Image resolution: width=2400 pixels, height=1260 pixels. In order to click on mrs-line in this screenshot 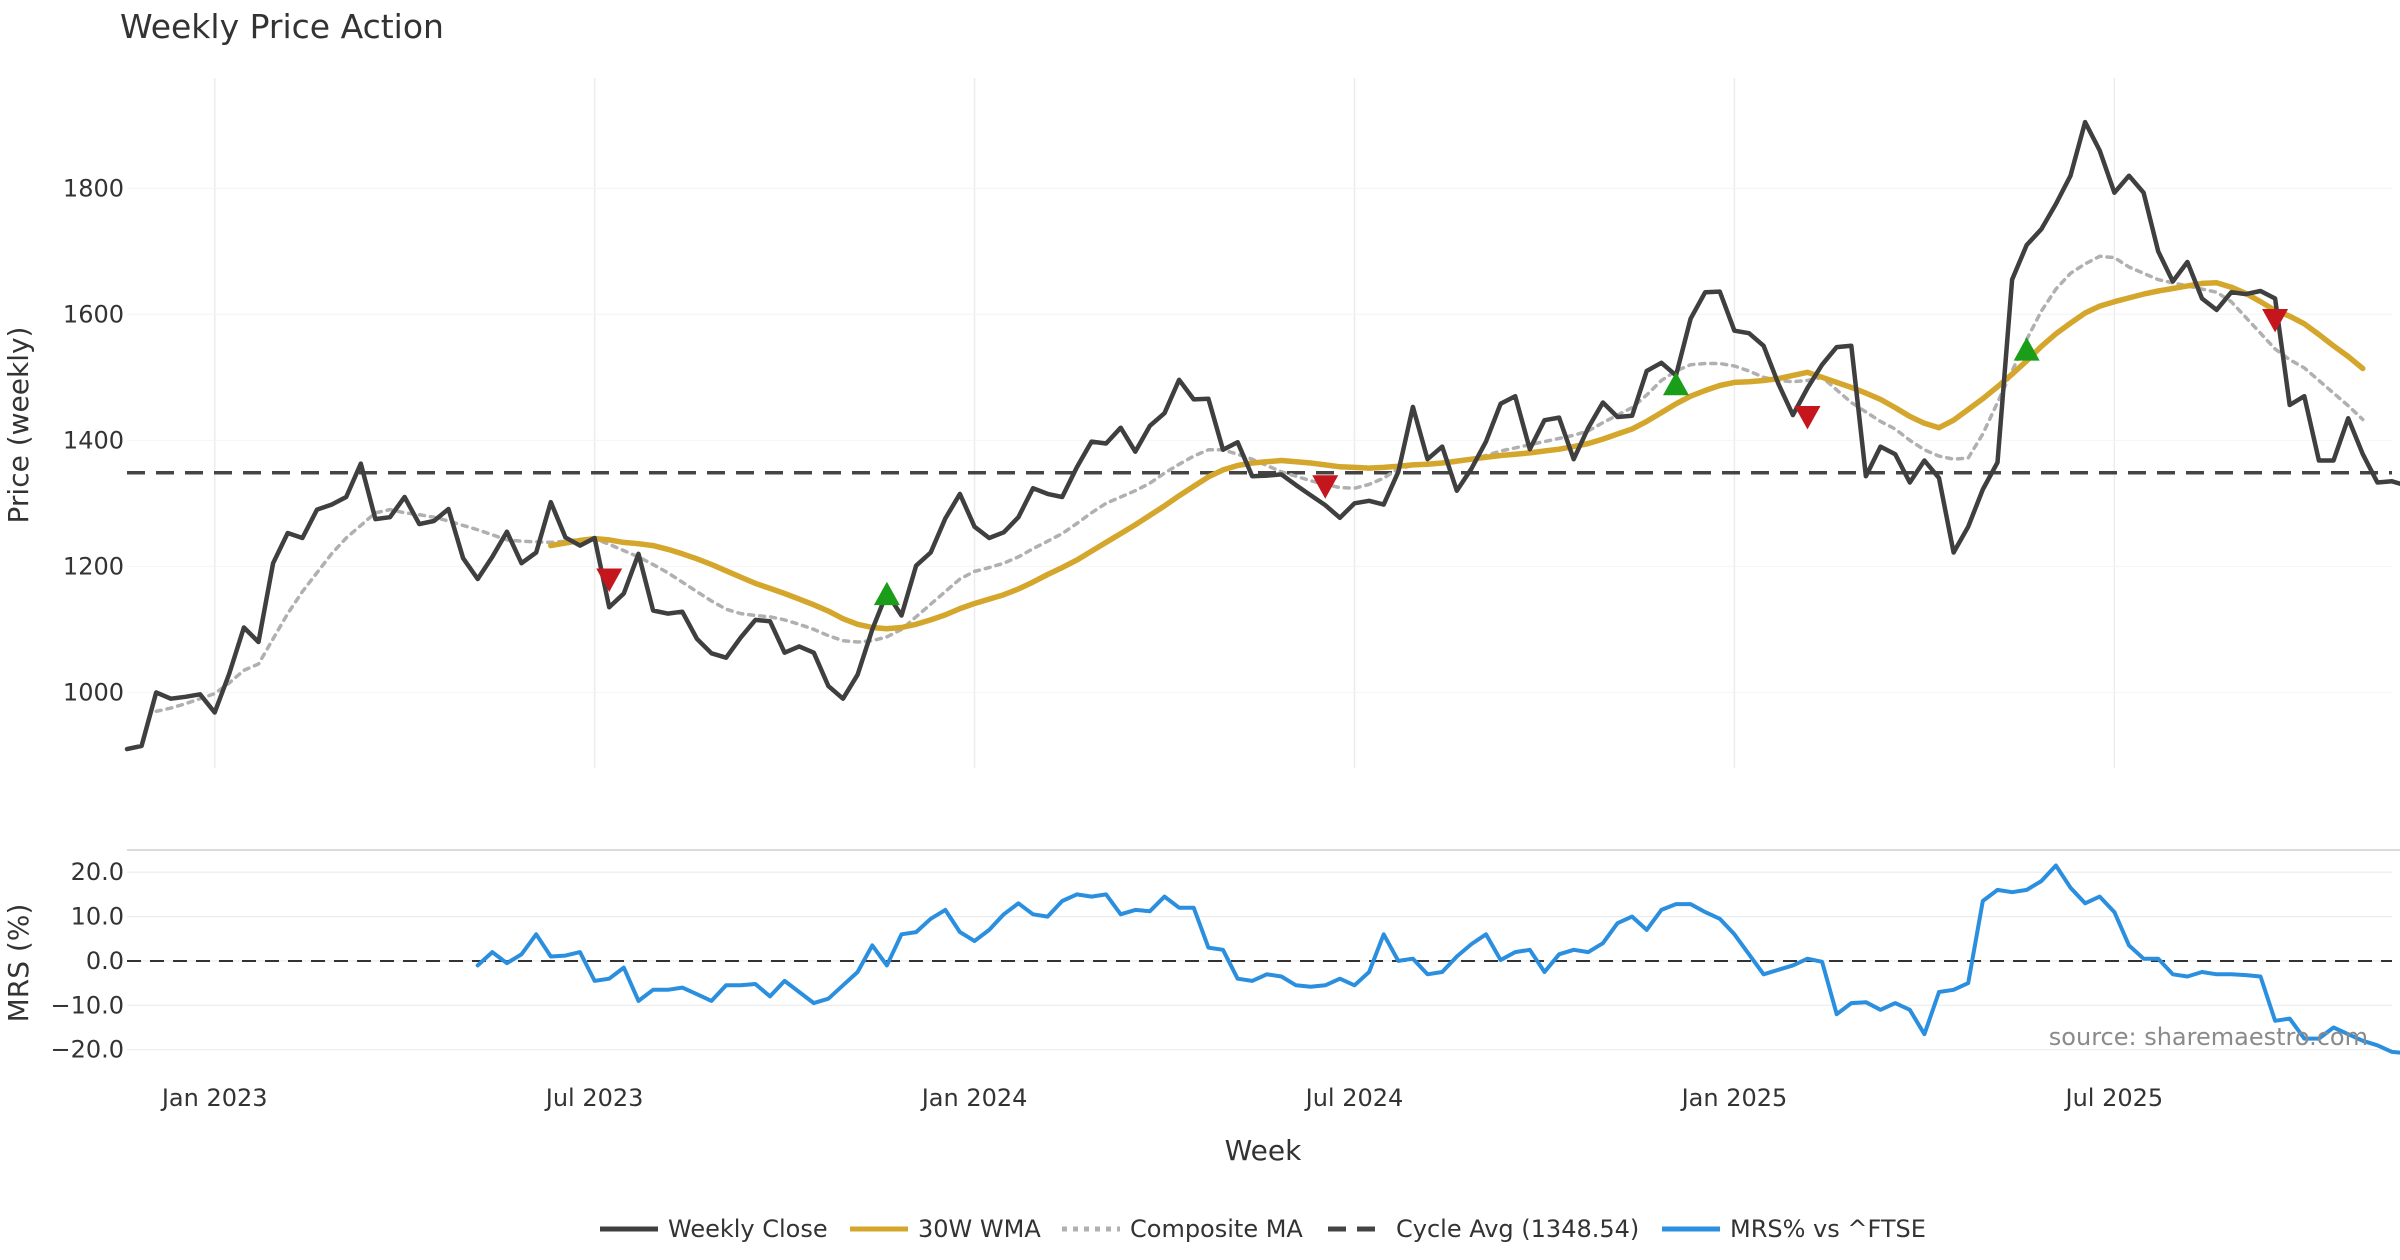, I will do `click(1437, 959)`.